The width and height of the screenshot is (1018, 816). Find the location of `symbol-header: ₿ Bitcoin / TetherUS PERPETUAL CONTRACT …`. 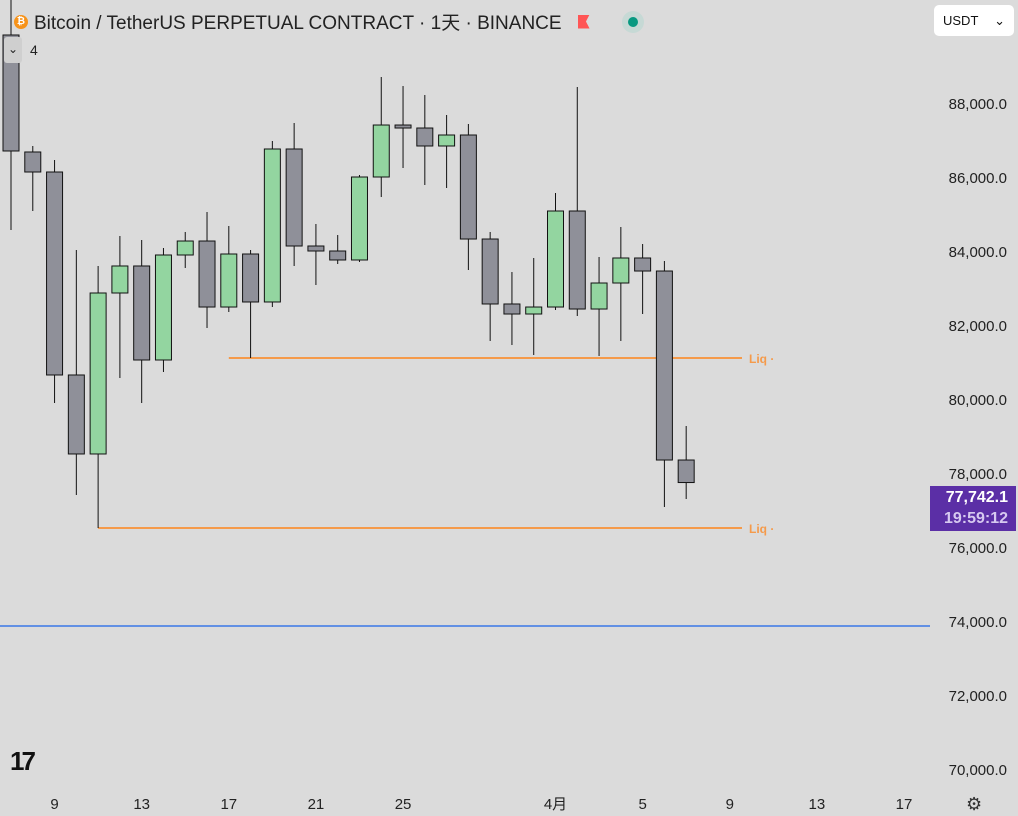

symbol-header: ₿ Bitcoin / TetherUS PERPETUAL CONTRACT … is located at coordinates (329, 21).